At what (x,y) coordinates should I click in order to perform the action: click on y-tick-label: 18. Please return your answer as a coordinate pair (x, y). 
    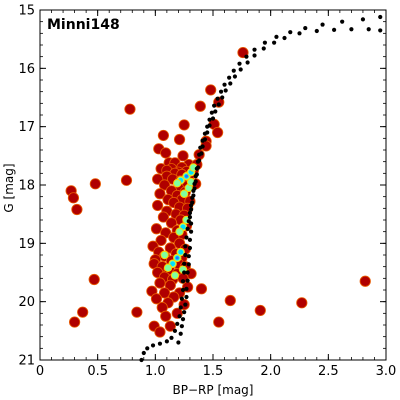
    Looking at the image, I should click on (26, 186).